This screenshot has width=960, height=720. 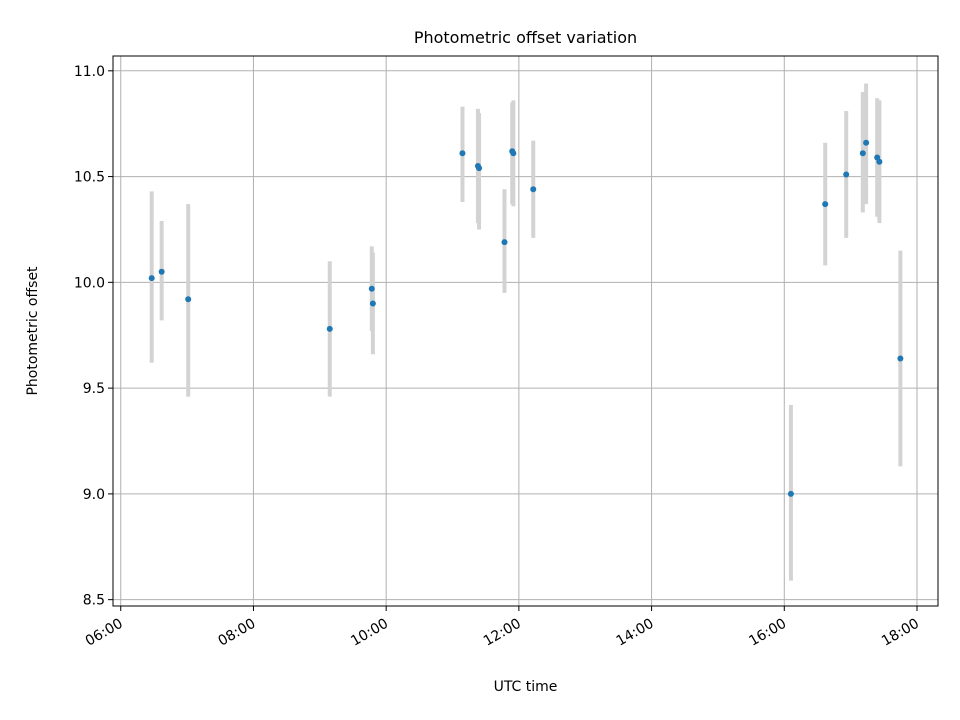 I want to click on y-tick-label: 9.5, so click(x=94, y=389).